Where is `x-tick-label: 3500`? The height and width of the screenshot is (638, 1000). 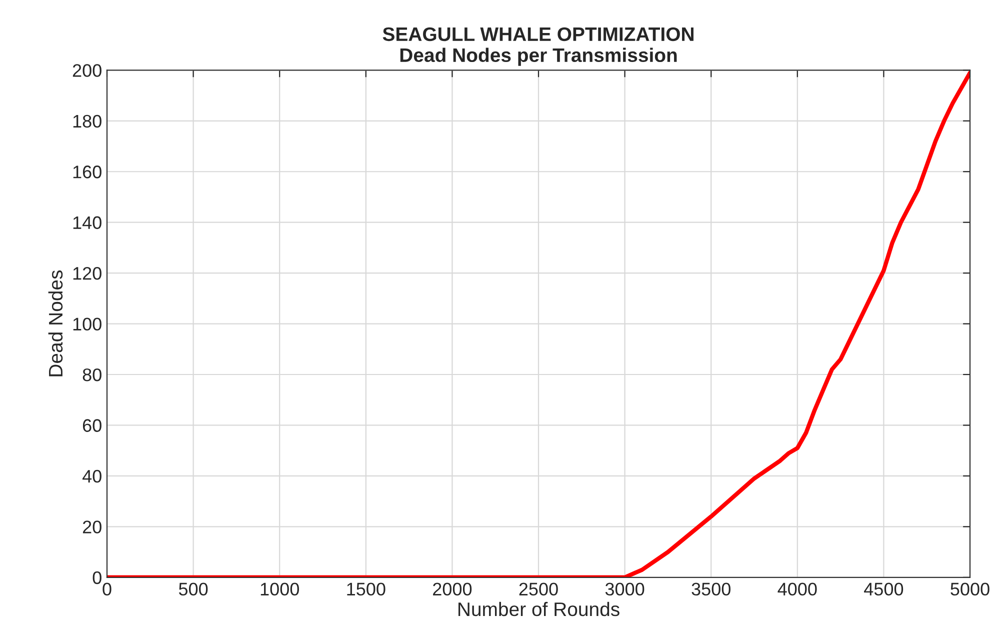
x-tick-label: 3500 is located at coordinates (711, 589).